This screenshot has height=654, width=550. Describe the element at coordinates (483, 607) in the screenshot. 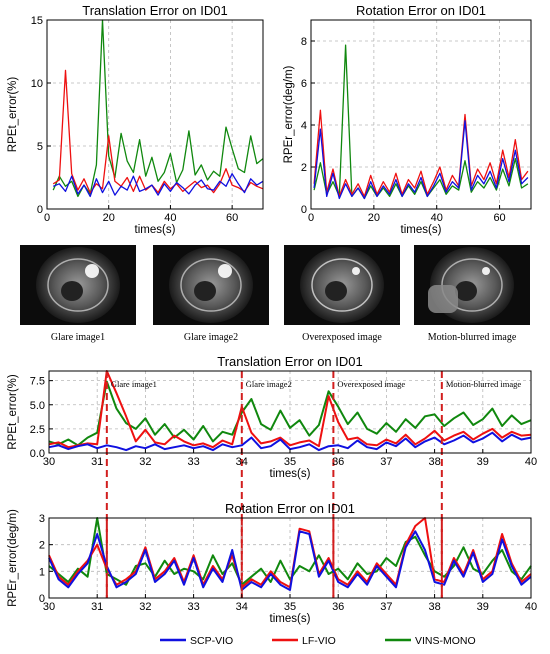

I see `x-tick-label: 39` at that location.